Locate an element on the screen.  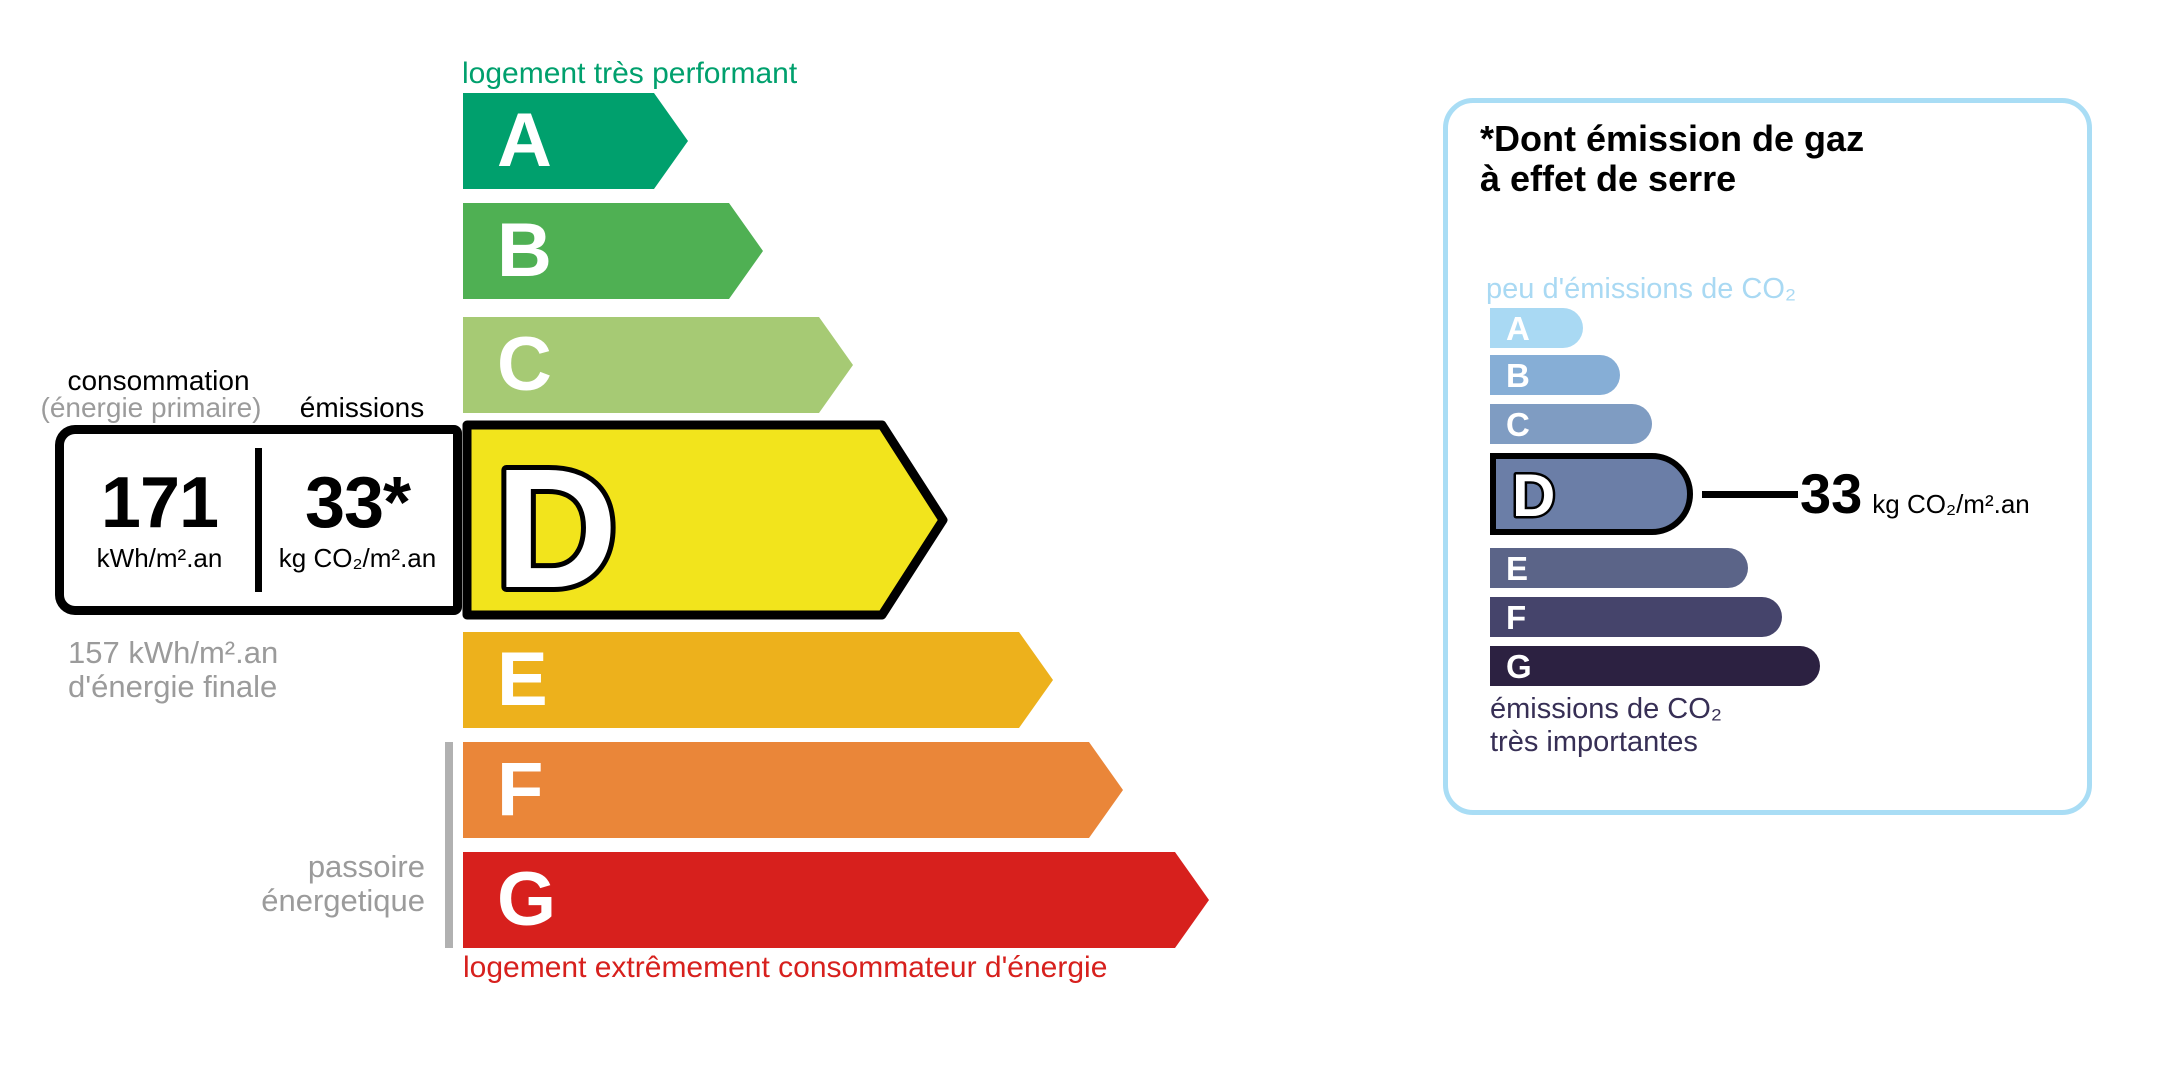
ges-bar-letter-f: F is located at coordinates (1516, 617).